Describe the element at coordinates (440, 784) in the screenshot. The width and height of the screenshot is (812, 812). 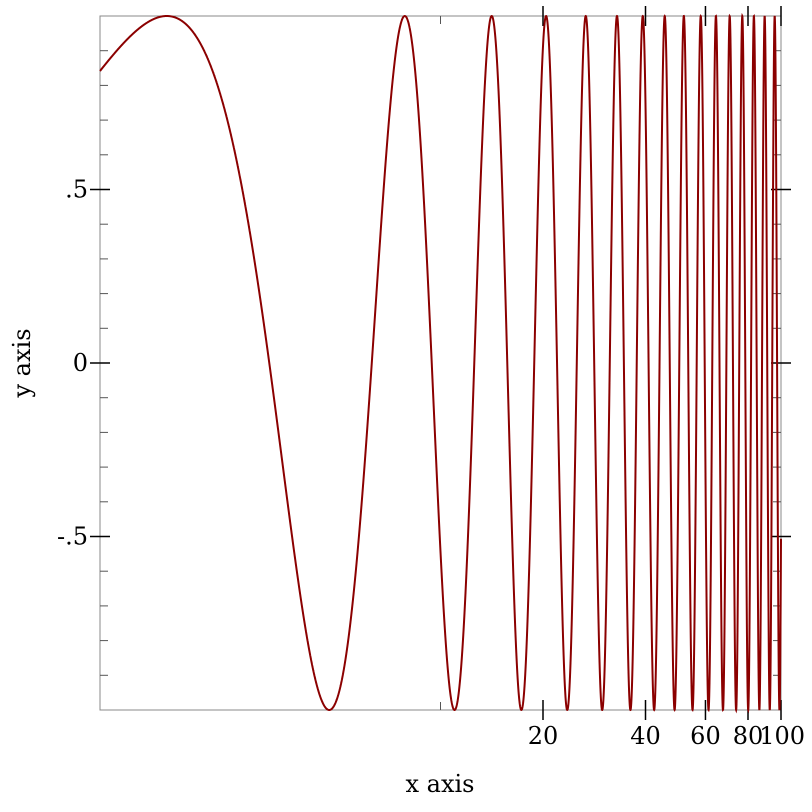
I see `x-axis-label: x axis` at that location.